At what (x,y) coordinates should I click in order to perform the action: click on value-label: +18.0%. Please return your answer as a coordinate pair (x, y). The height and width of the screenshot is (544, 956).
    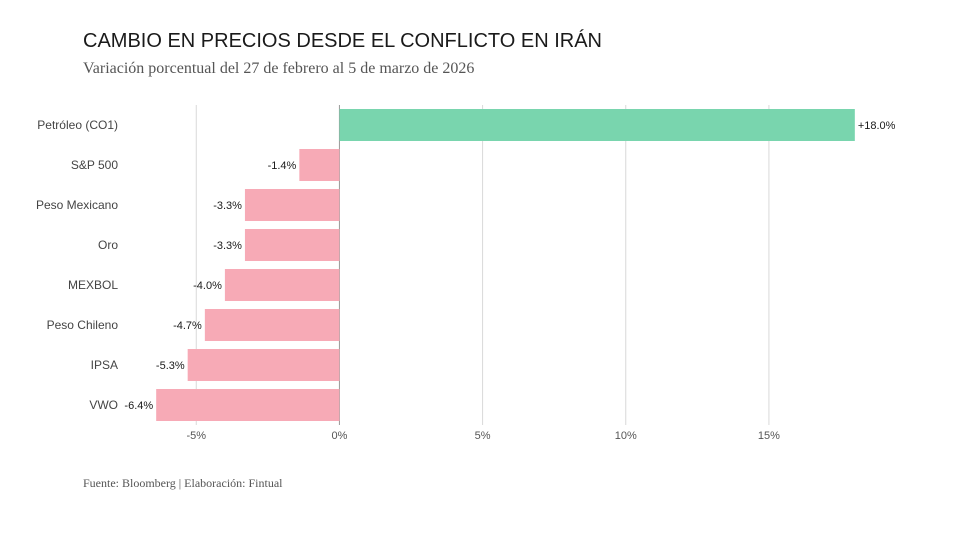
    Looking at the image, I should click on (877, 126).